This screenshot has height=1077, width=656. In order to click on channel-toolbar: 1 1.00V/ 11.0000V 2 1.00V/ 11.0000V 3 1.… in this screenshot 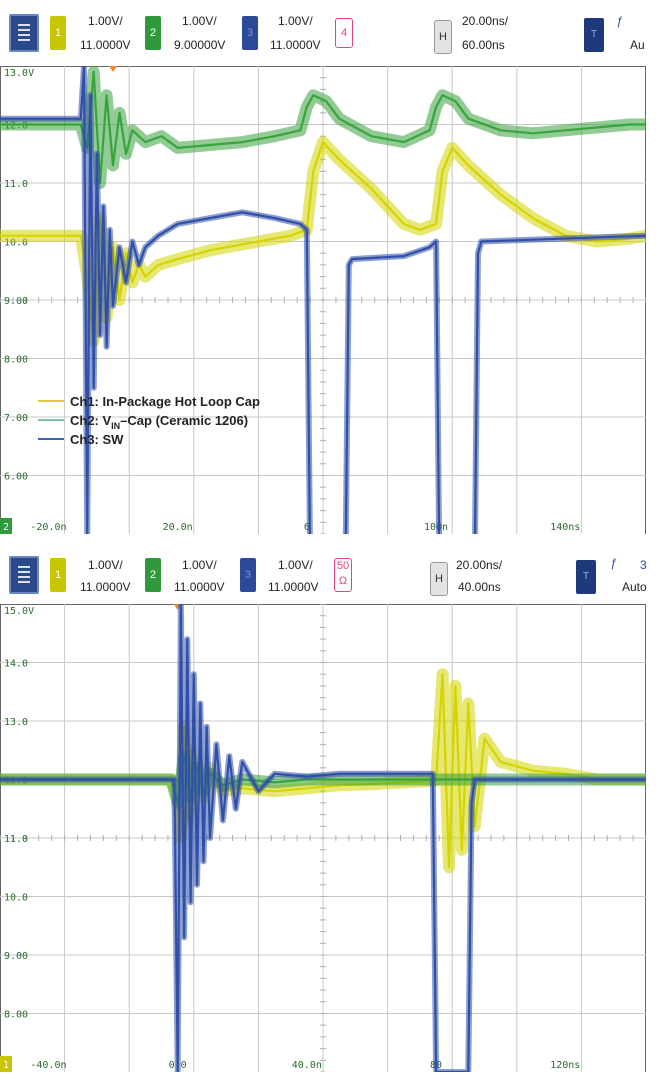, I will do `click(328, 581)`.